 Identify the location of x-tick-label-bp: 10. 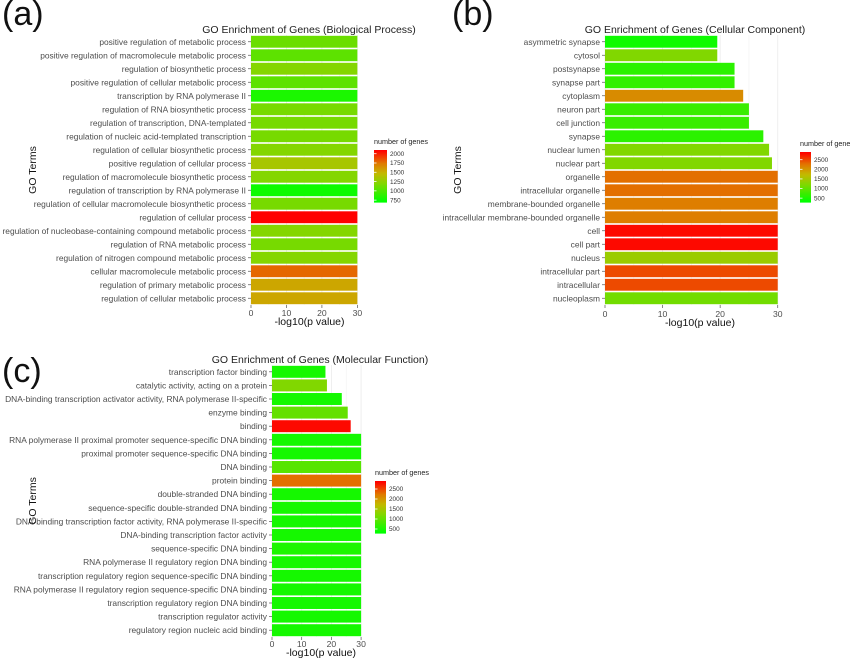
(287, 313).